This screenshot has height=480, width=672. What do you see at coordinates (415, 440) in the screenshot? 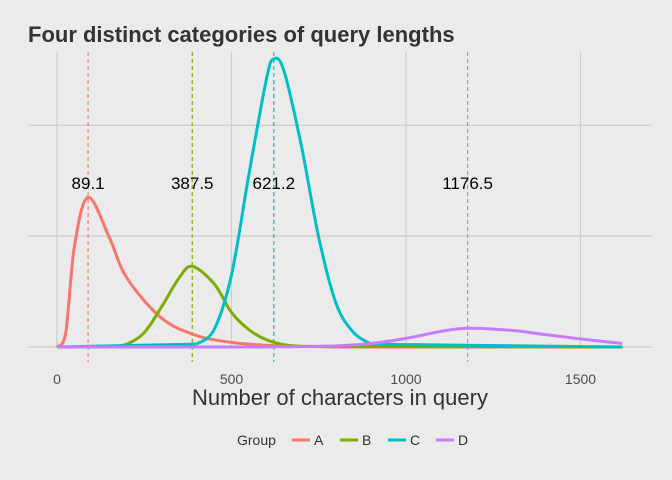
I see `legend-label-C: C` at bounding box center [415, 440].